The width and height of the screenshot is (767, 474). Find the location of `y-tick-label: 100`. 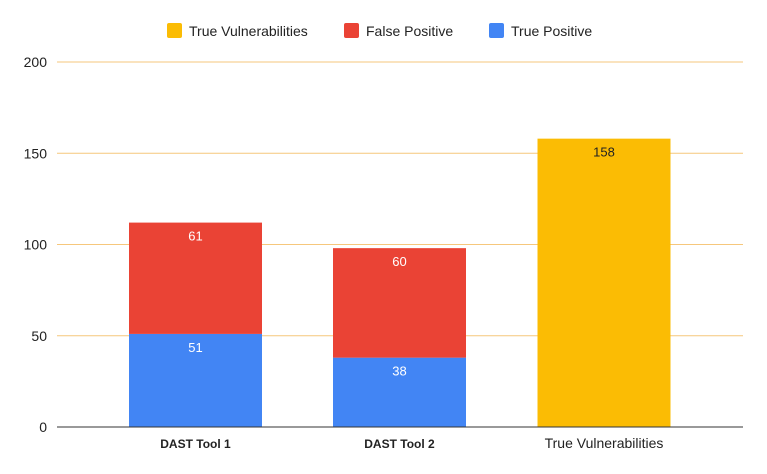

y-tick-label: 100 is located at coordinates (36, 245).